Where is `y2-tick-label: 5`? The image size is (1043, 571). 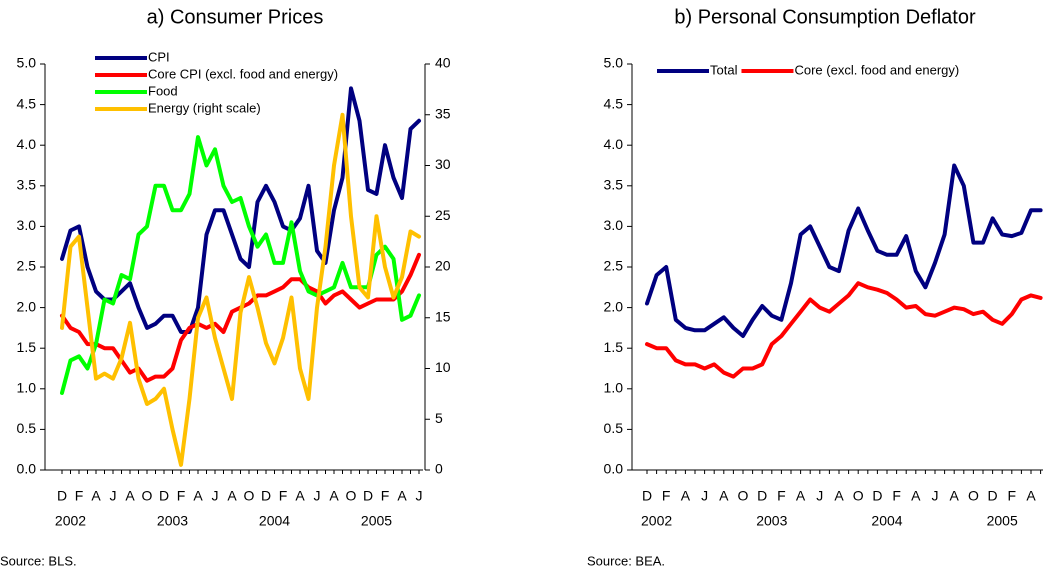 y2-tick-label: 5 is located at coordinates (439, 418).